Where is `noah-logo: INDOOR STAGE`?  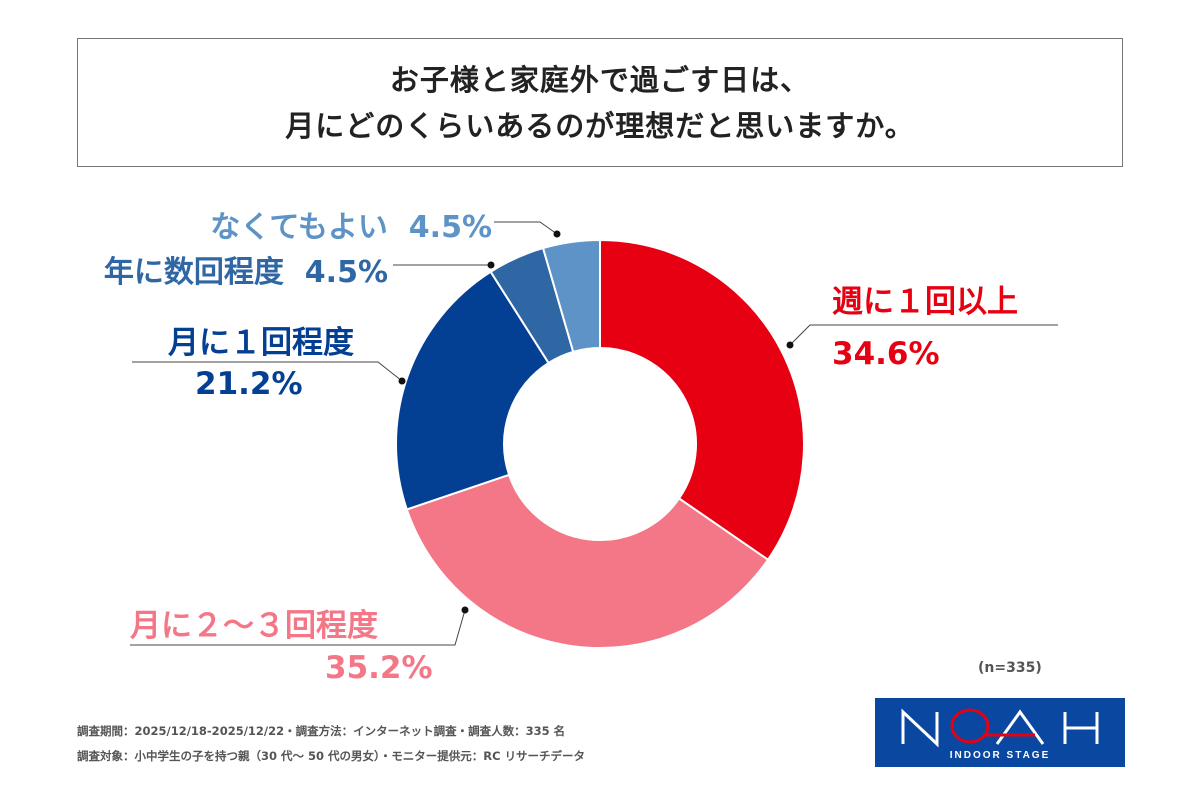 noah-logo: INDOOR STAGE is located at coordinates (1000, 732).